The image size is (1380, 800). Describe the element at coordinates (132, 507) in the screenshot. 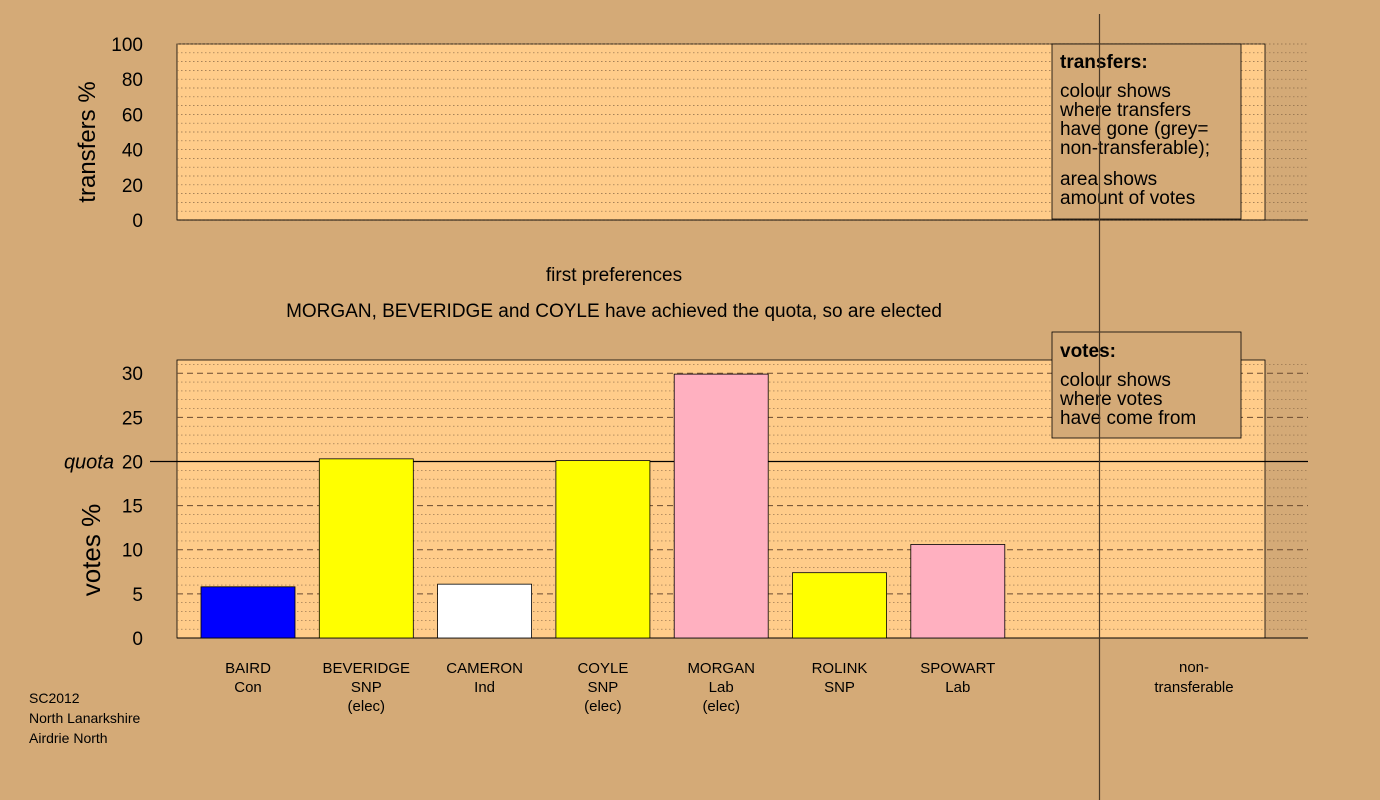

I see `votes-y-tick-label: 15` at that location.